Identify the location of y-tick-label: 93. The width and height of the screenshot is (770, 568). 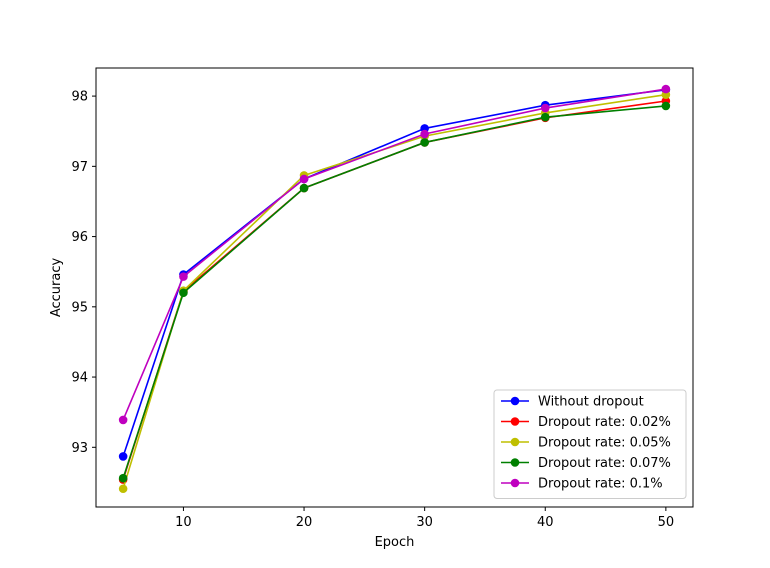
(79, 448).